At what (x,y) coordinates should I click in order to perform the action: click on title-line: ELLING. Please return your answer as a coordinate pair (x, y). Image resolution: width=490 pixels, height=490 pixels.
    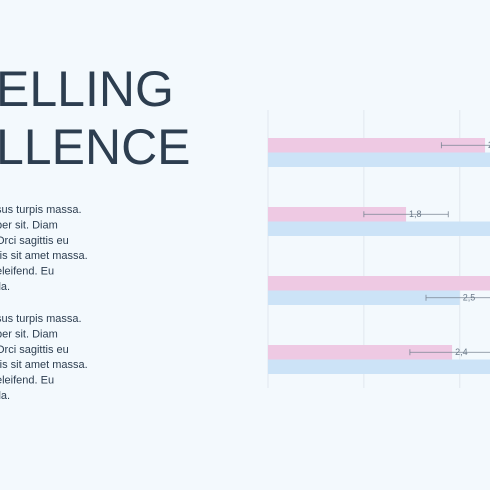
    Looking at the image, I should click on (87, 89).